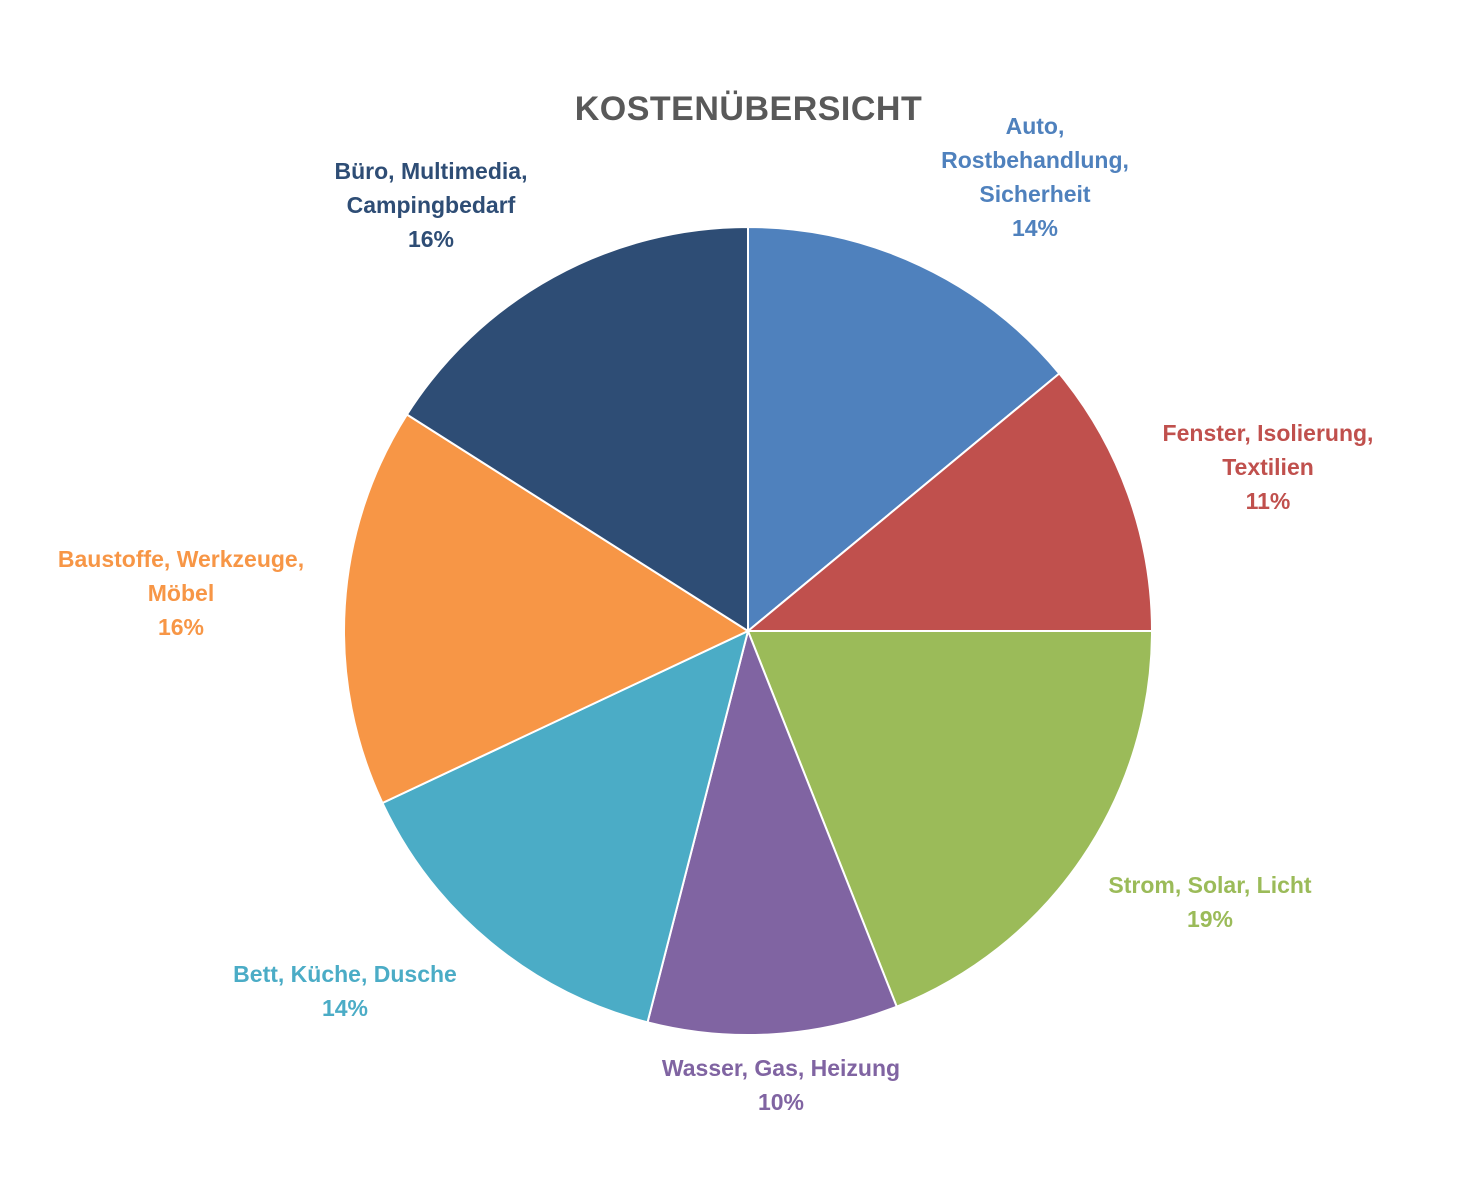  Describe the element at coordinates (1209, 902) in the screenshot. I see `slice-label-strom: Strom, Solar, Licht 19%` at that location.